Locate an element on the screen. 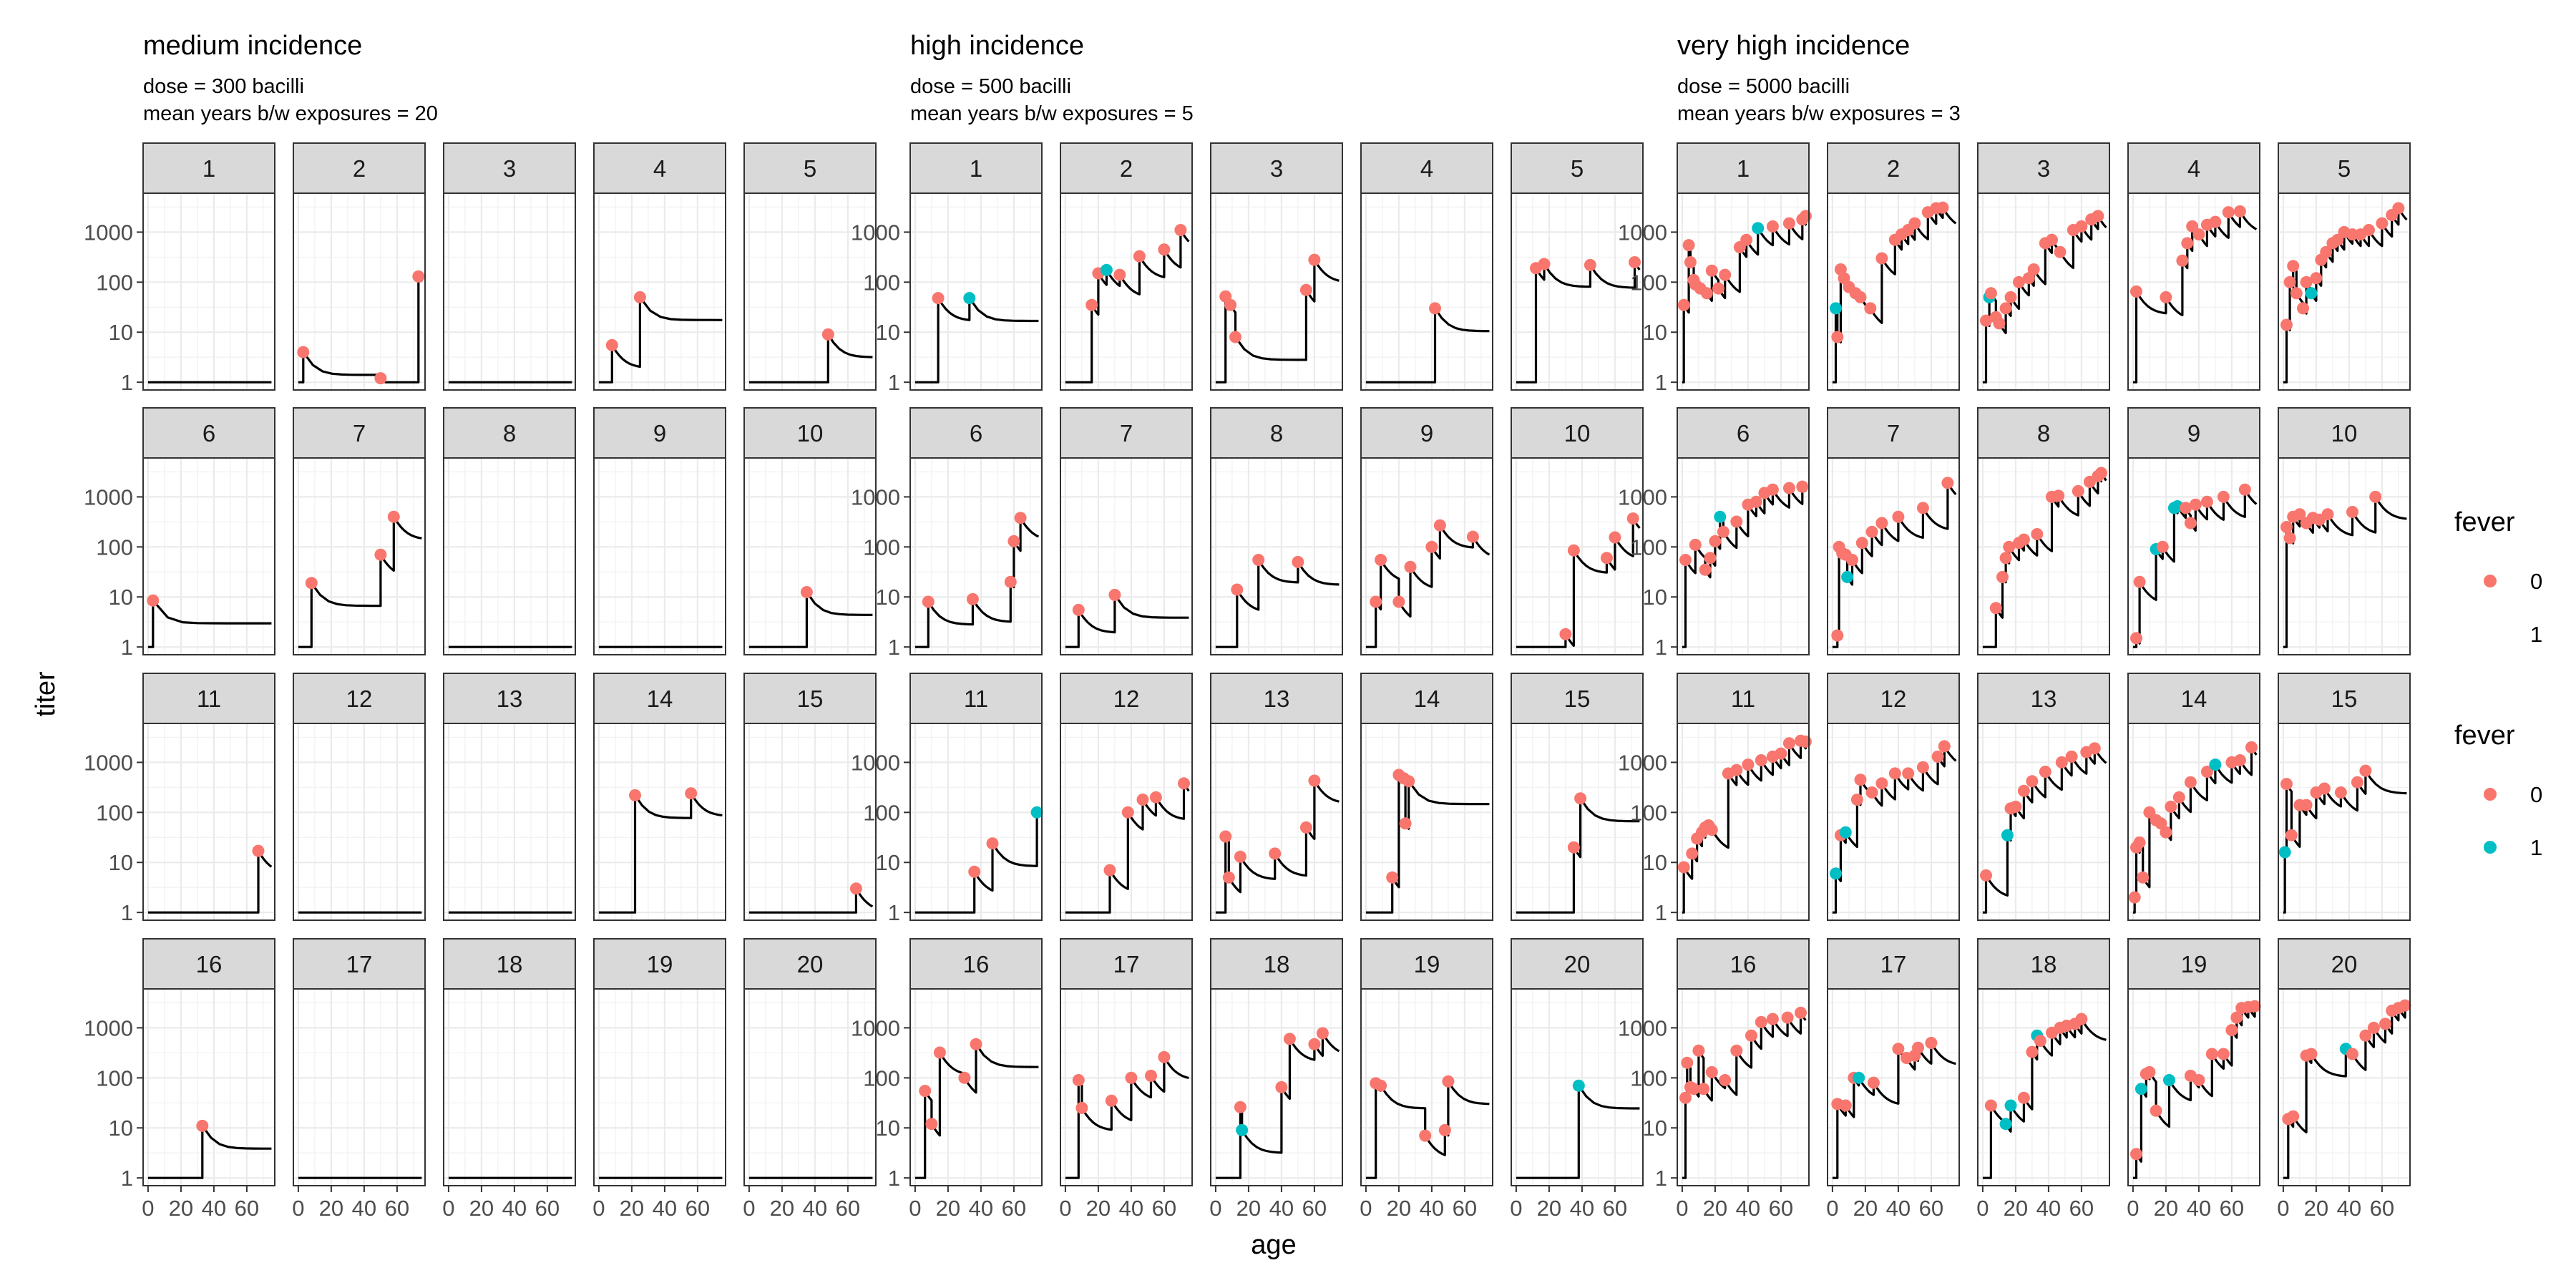 The height and width of the screenshot is (1288, 2576). y-tick-label: 1000 is located at coordinates (875, 496).